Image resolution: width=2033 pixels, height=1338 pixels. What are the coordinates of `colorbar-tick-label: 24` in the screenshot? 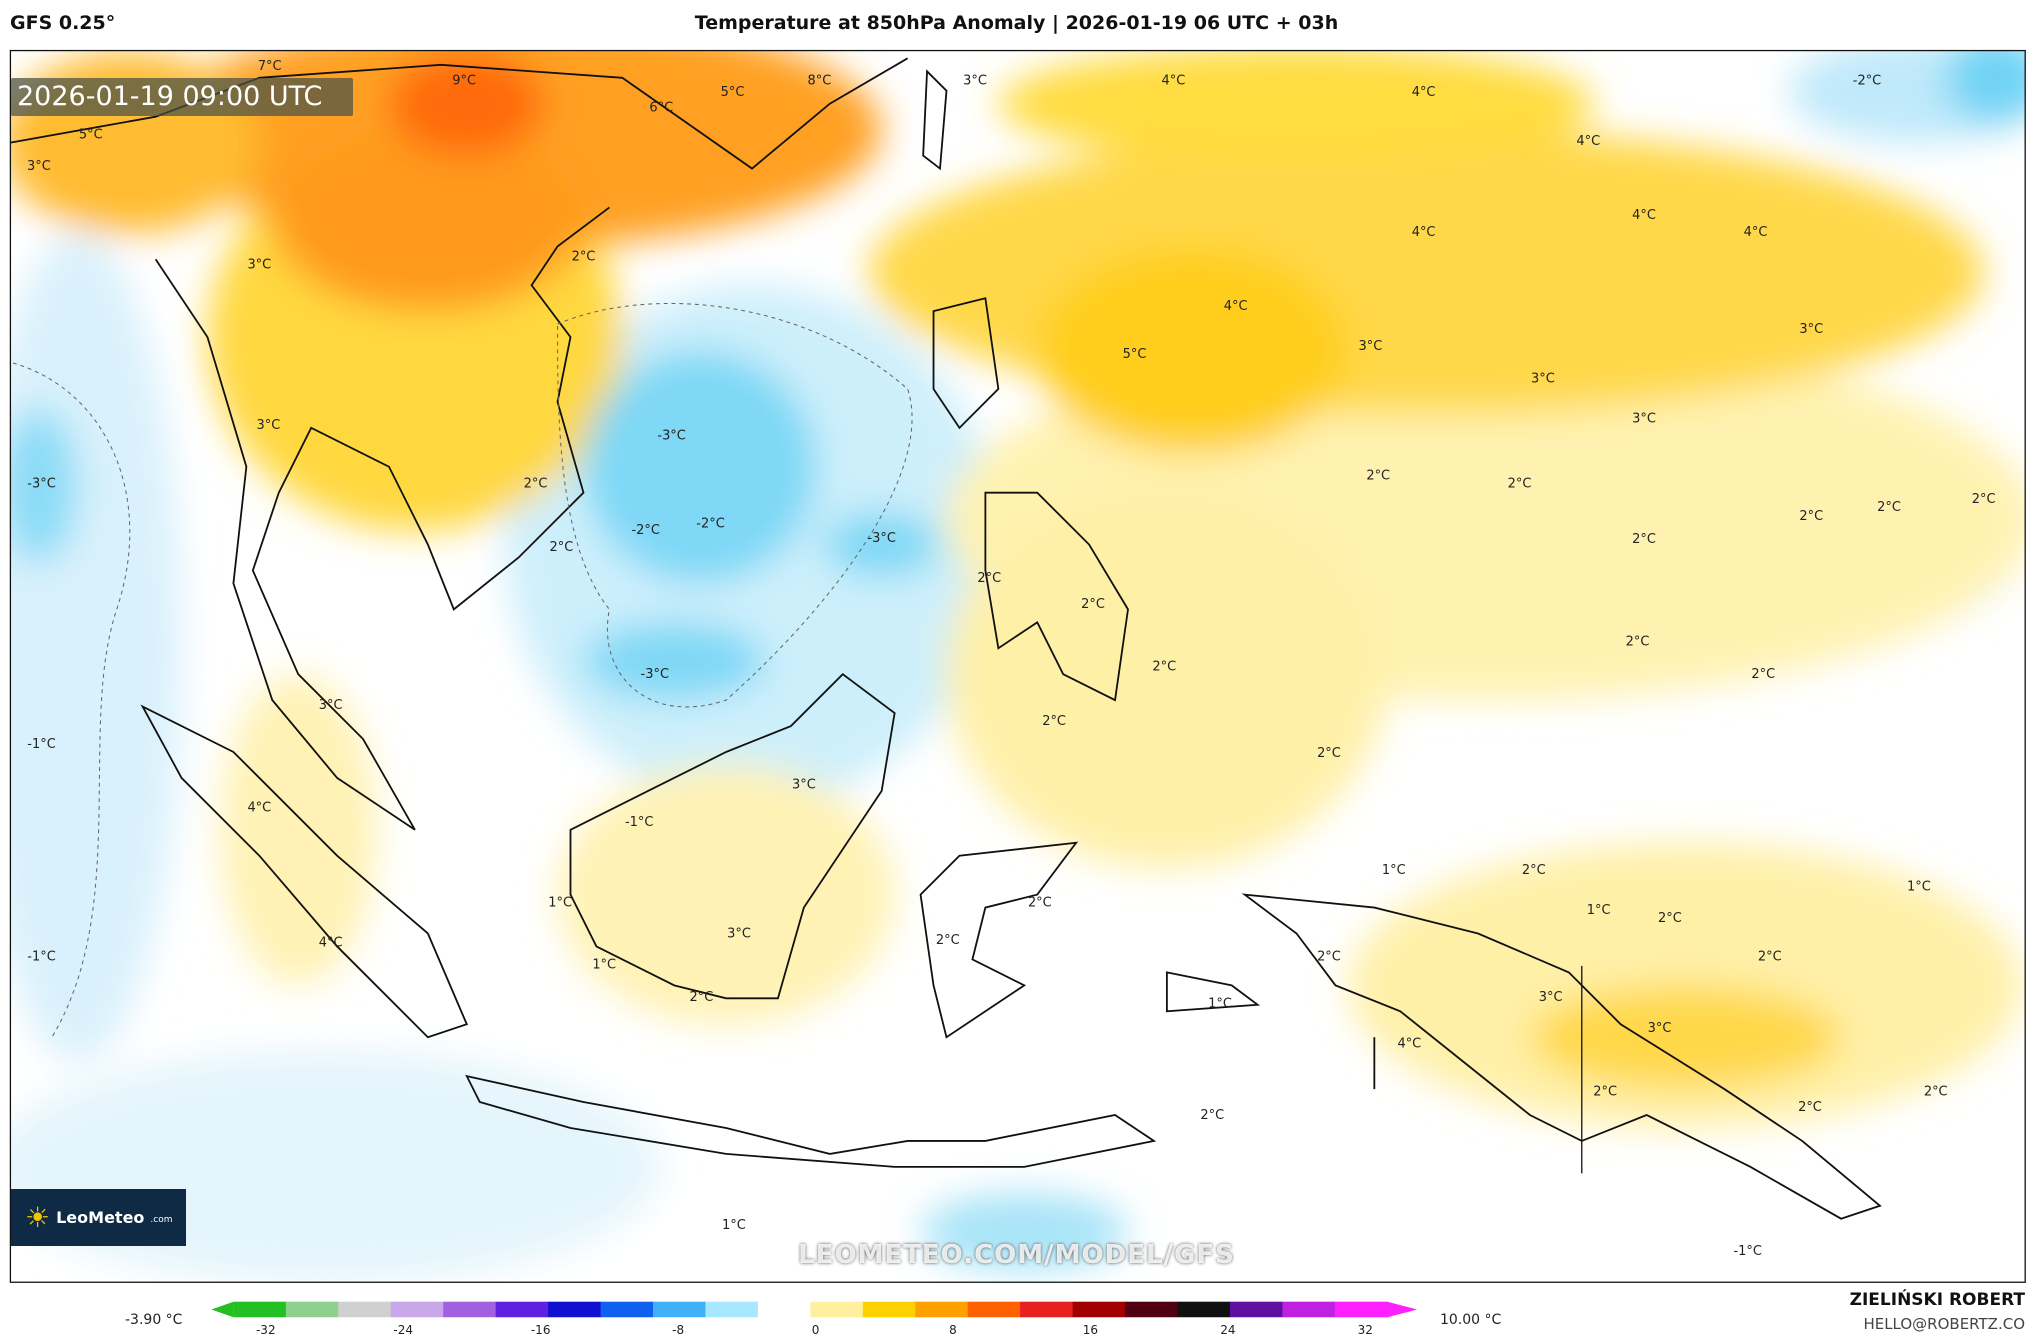 It's located at (1228, 1330).